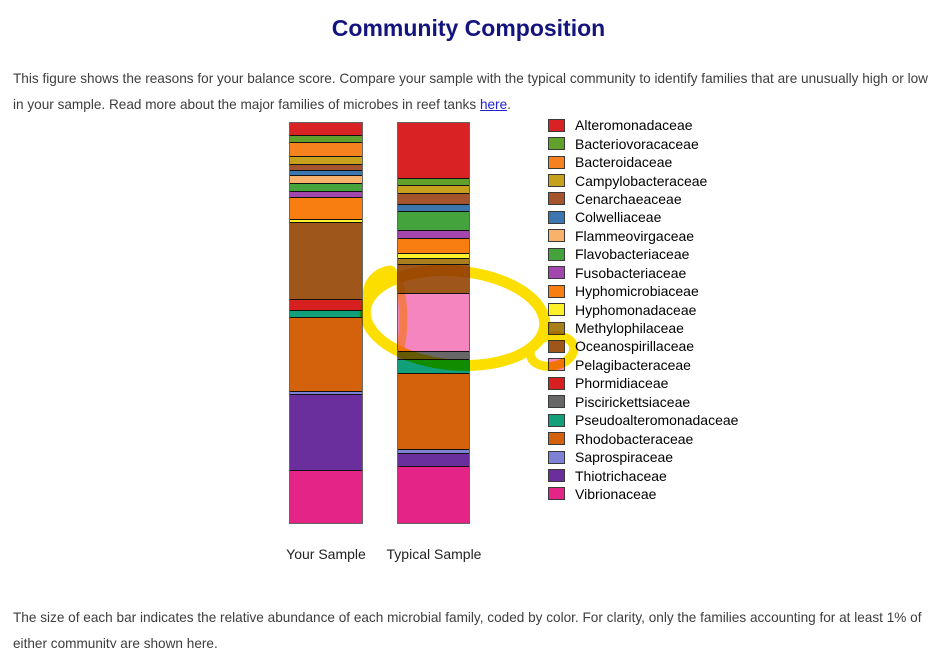 This screenshot has width=937, height=648. I want to click on legend-item: Rhodobacteraceae, so click(643, 438).